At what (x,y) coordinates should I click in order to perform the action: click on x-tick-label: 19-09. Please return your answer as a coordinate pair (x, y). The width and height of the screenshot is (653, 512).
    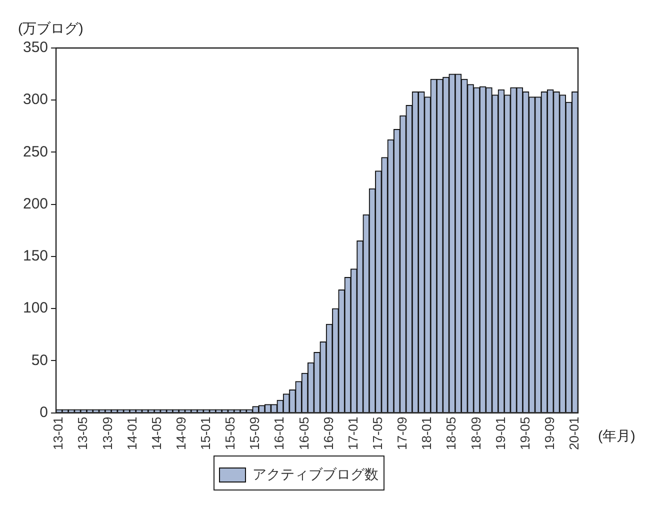
    Looking at the image, I should click on (549, 433).